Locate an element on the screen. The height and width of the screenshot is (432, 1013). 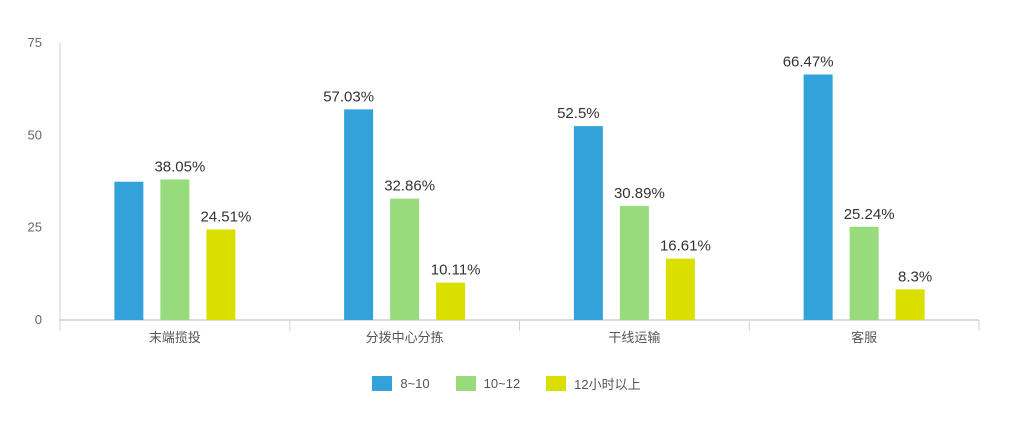
bar-value-label: 10.11% is located at coordinates (456, 270).